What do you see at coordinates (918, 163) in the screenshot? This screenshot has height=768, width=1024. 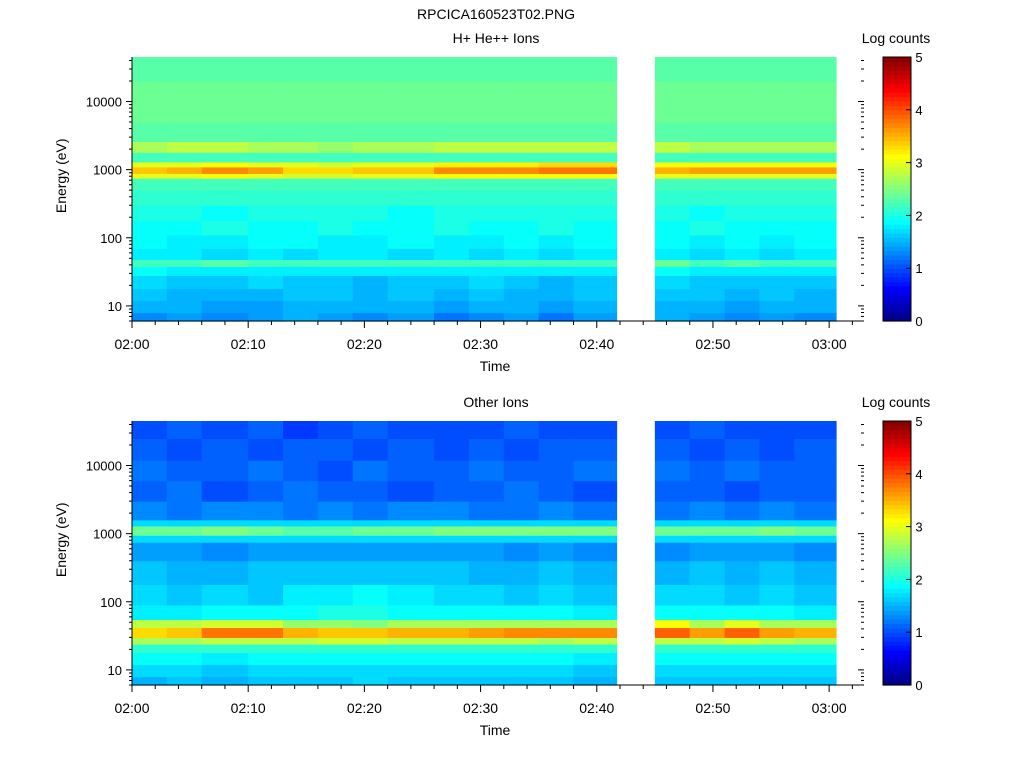 I see `colorbar-tick-label: 3` at bounding box center [918, 163].